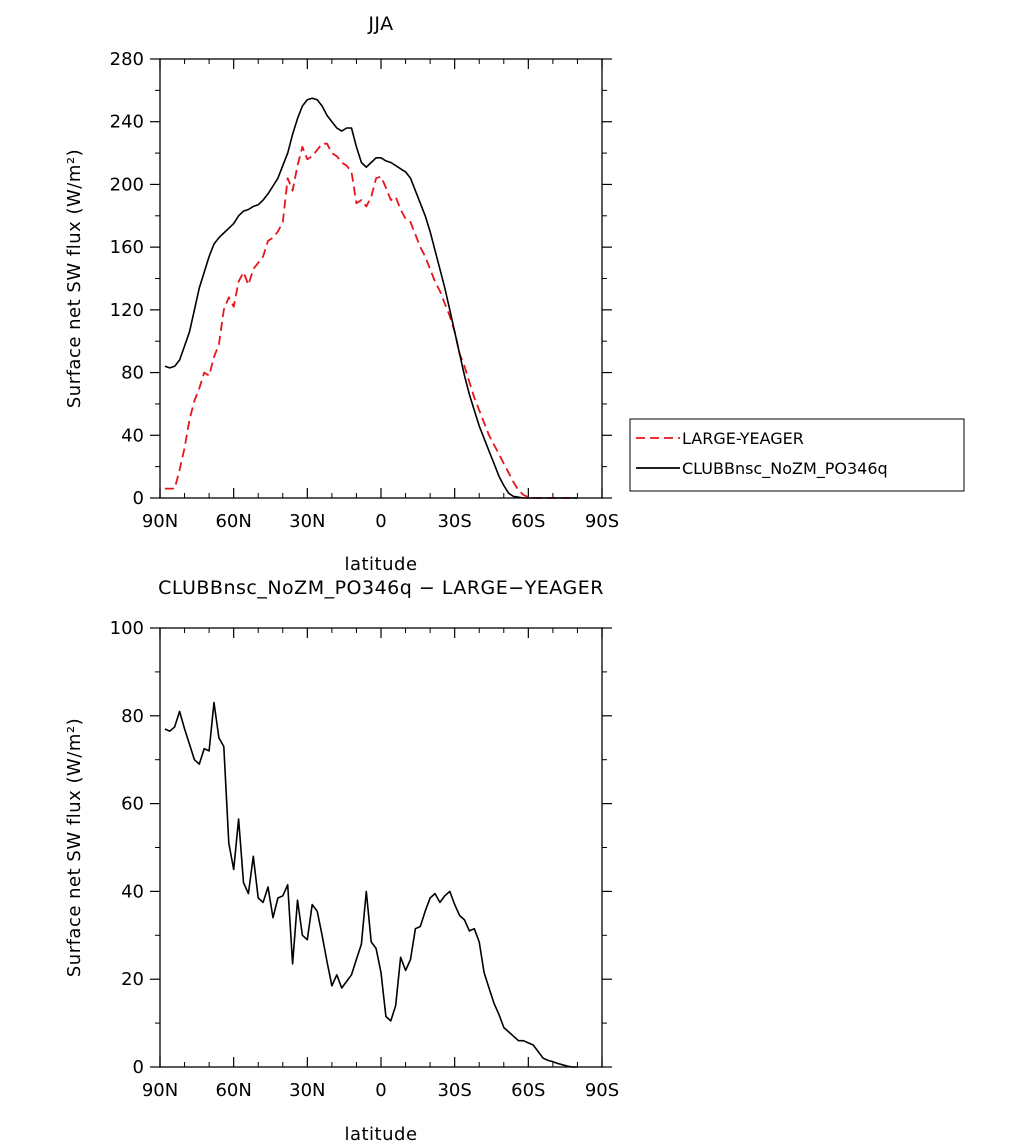 Image resolution: width=1030 pixels, height=1144 pixels. Describe the element at coordinates (132, 804) in the screenshot. I see `y-tick-label: 60` at that location.